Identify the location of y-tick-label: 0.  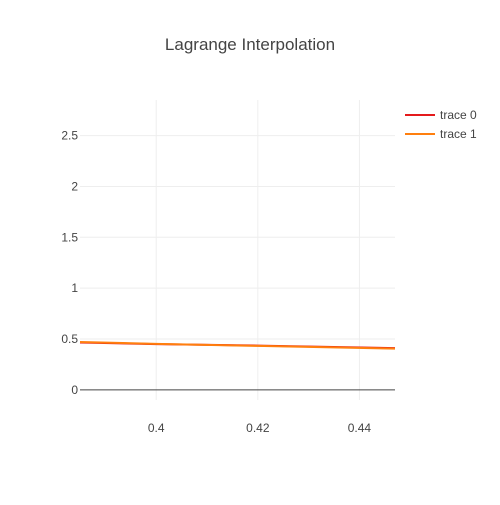
(74, 390).